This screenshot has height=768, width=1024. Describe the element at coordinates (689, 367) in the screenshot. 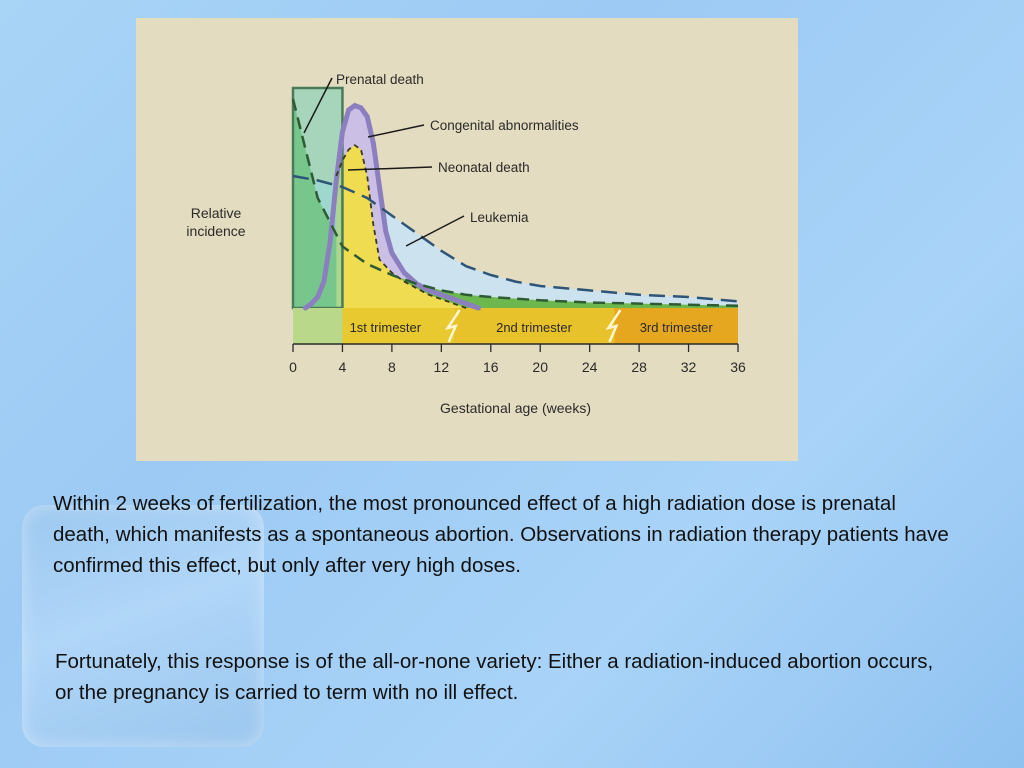

I see `x-tick-label-32: 32` at that location.